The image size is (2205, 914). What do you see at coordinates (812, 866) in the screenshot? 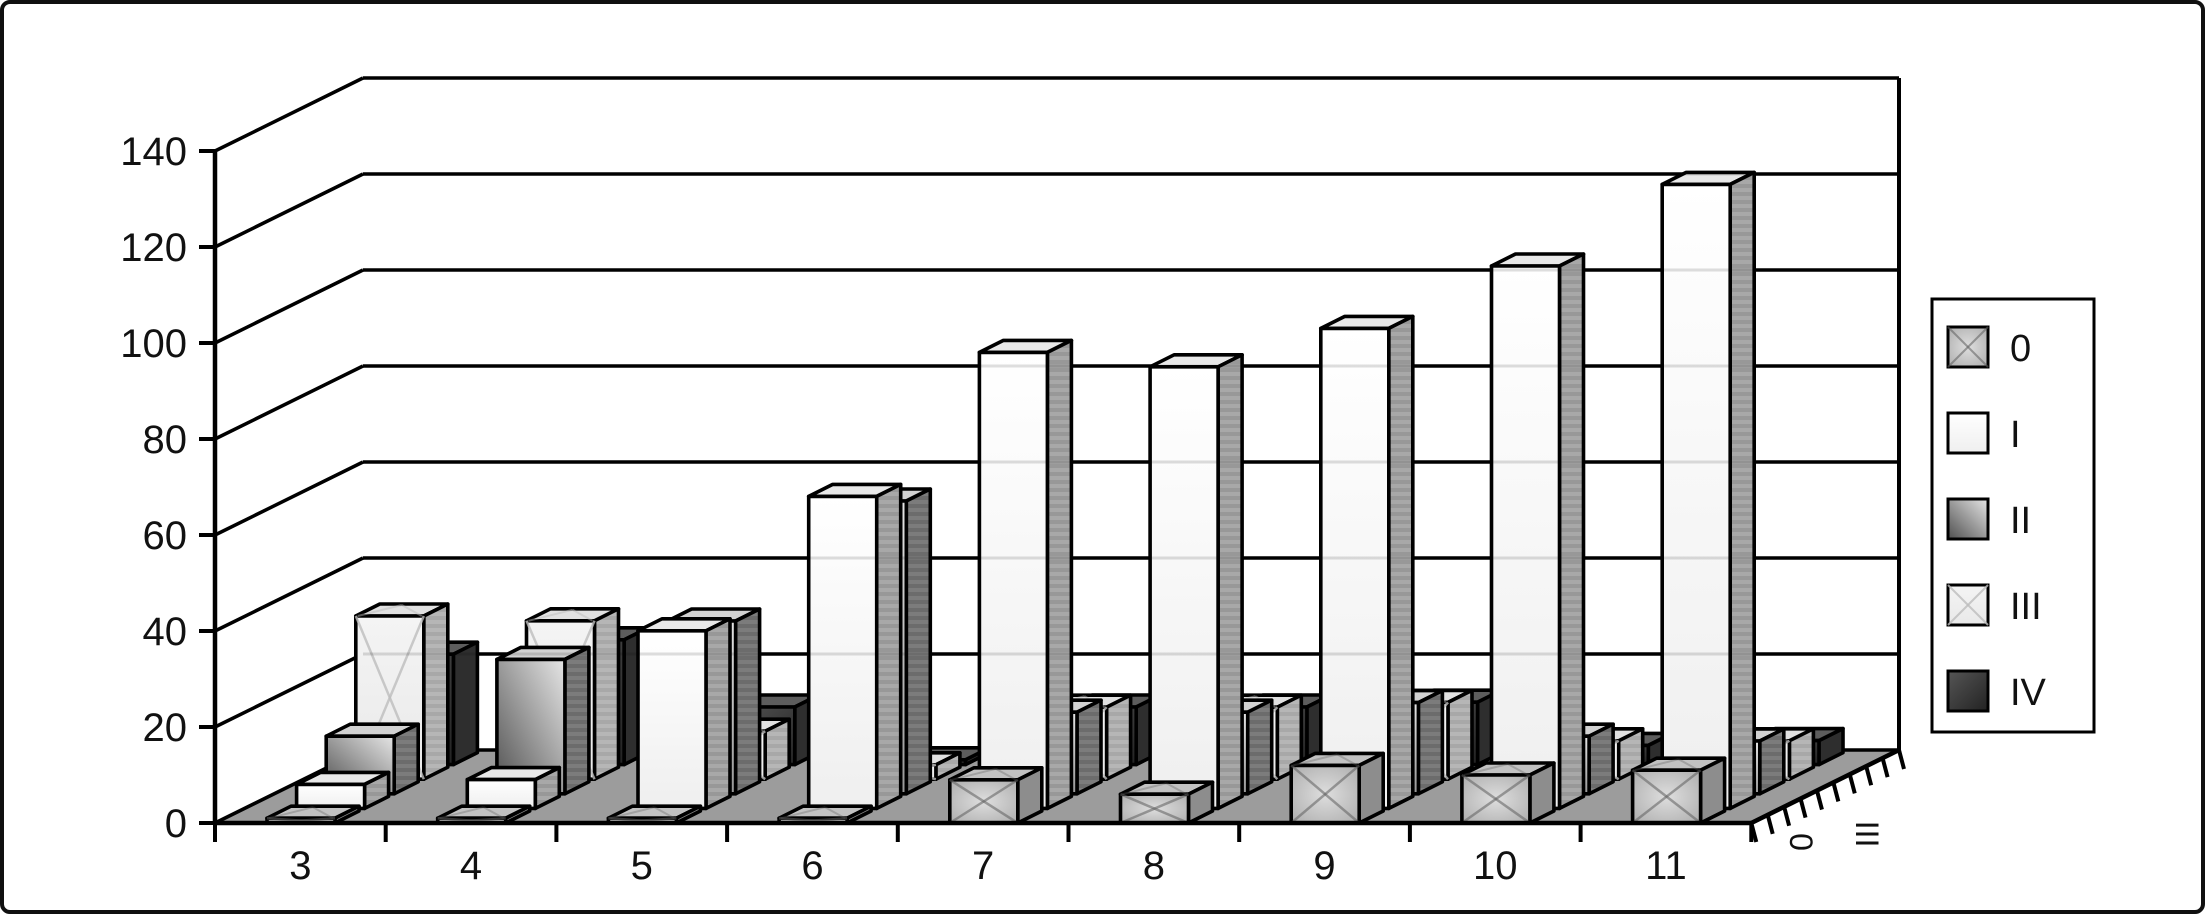
I see `svg-text: 6` at bounding box center [812, 866].